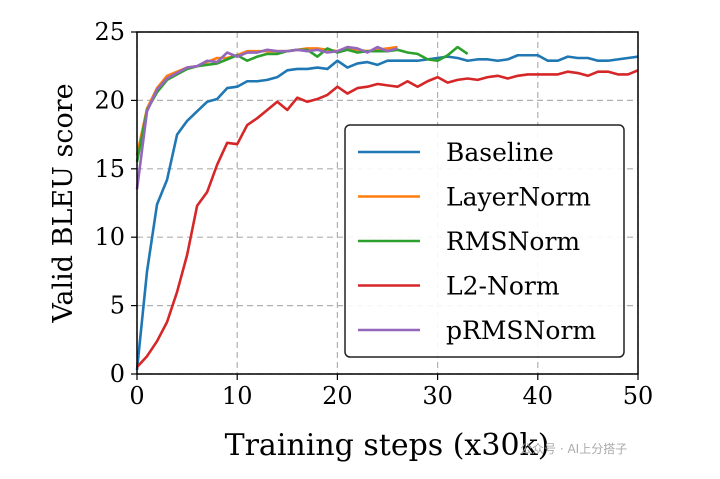 This screenshot has height=479, width=720. Describe the element at coordinates (337, 396) in the screenshot. I see `x-tick-label: 20` at that location.